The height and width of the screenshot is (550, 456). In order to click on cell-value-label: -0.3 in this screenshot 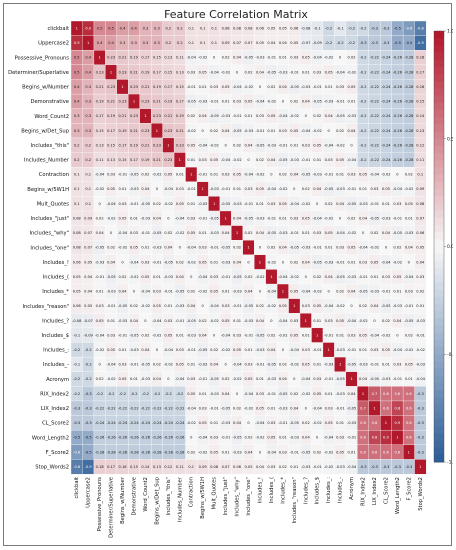, I will do `click(420, 408)`.